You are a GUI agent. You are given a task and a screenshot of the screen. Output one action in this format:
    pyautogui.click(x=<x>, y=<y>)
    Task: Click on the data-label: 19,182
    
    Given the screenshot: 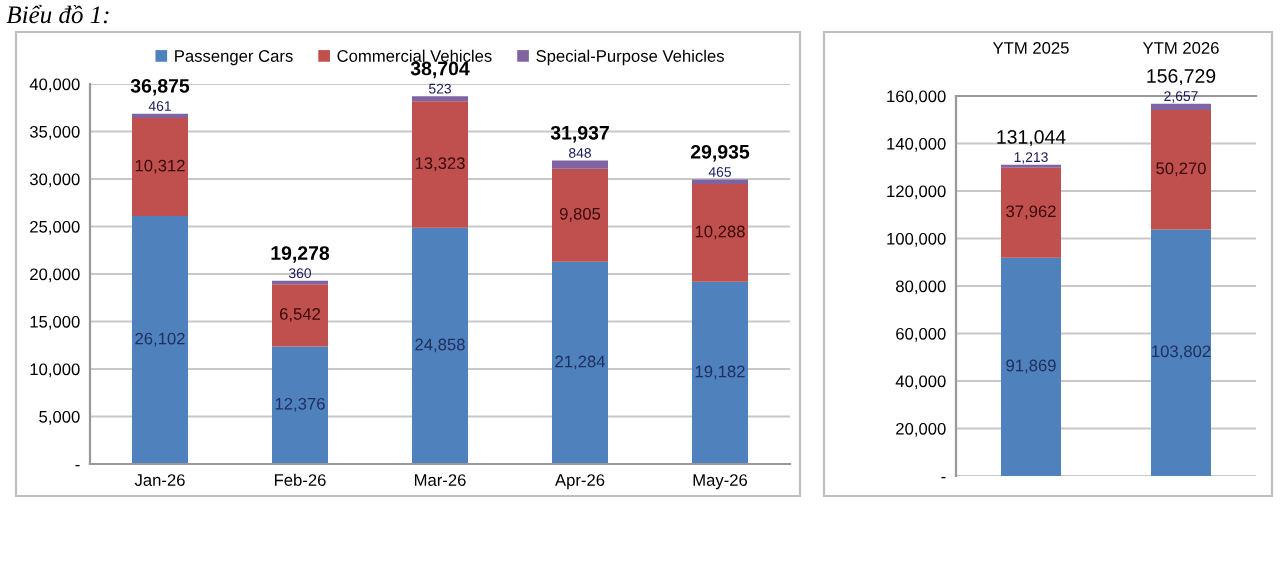 What is the action you would take?
    pyautogui.click(x=720, y=372)
    